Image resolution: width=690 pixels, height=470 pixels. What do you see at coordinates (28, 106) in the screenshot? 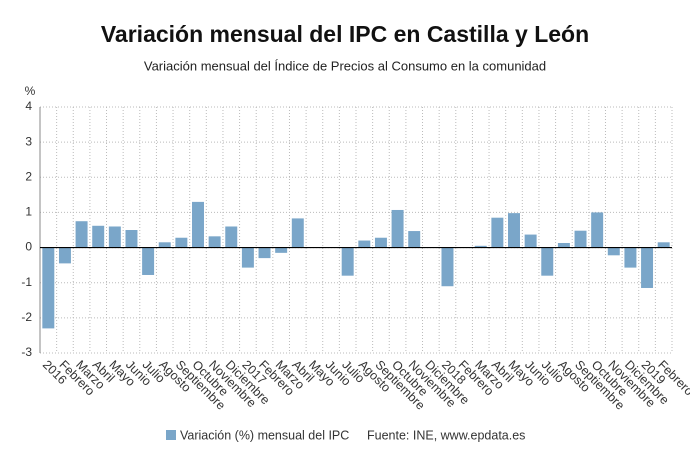
I see `y-tick-label: 4` at bounding box center [28, 106].